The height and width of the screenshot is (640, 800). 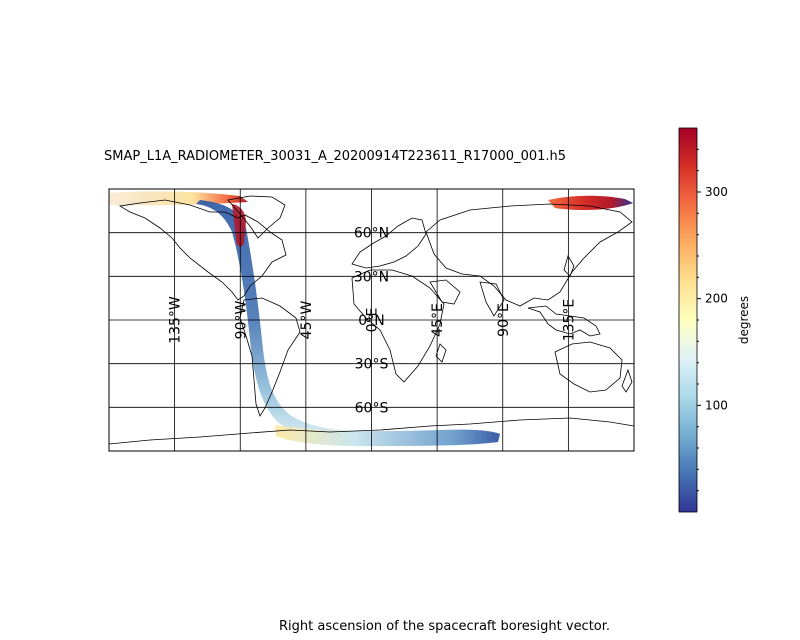 I want to click on swath-descending-track, so click(x=288, y=320).